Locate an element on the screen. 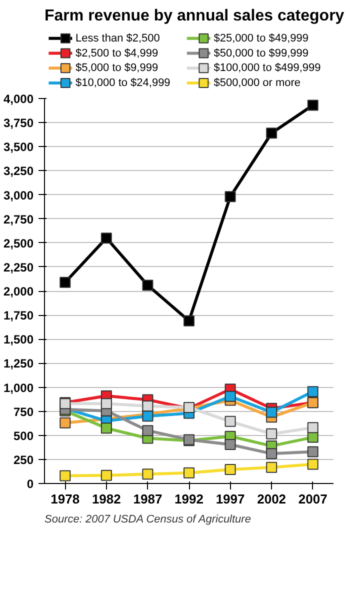 This screenshot has height=601, width=350. legend-label: Less than $2,500 is located at coordinates (117, 38).